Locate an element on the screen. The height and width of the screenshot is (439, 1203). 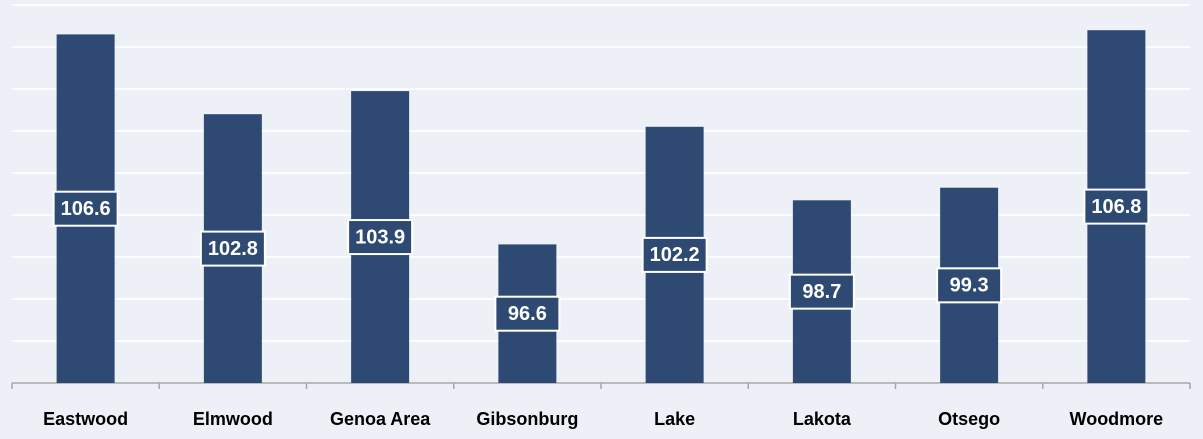
data-label: 96.6 is located at coordinates (527, 314).